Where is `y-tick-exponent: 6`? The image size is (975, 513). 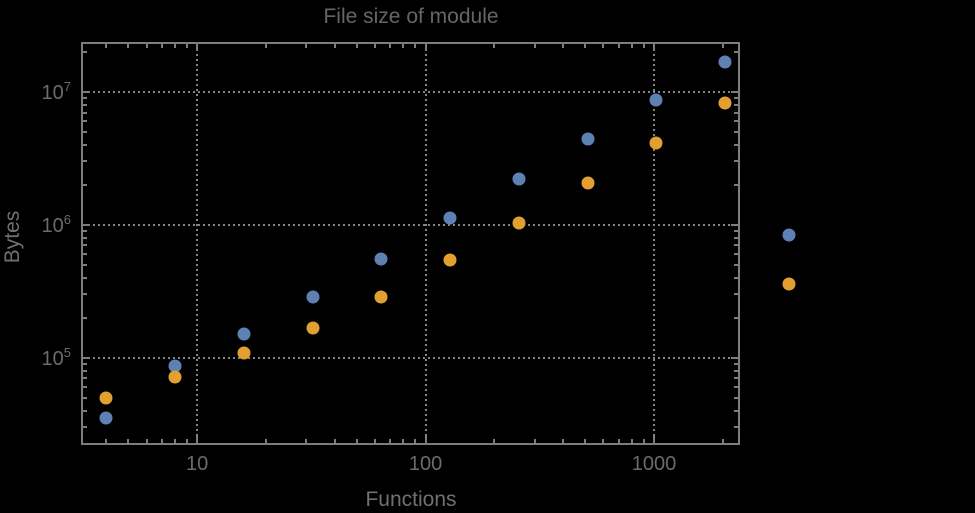
y-tick-exponent: 6 is located at coordinates (67, 219).